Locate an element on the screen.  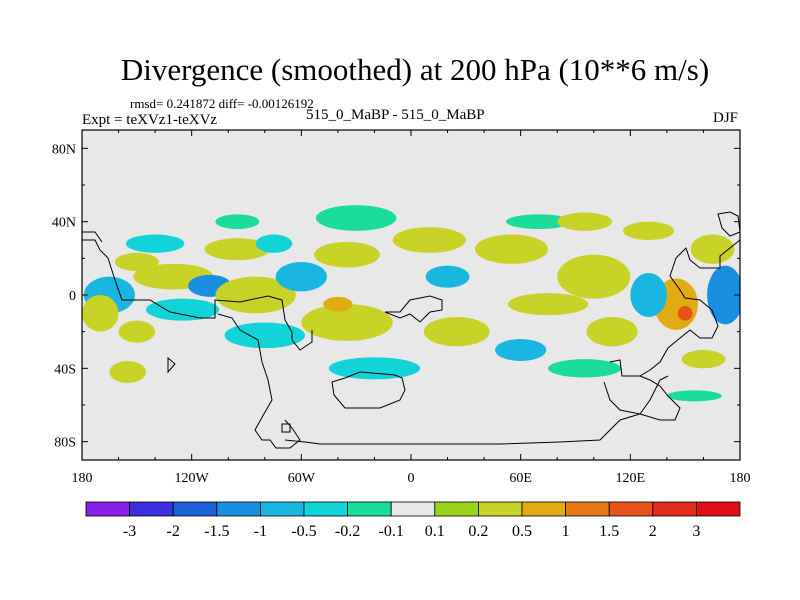
colorbar: -3 -2 -1.5 -1 -0.5 -0.2 -0.1 0.1 0.2 0.5 1 1.5 2 3 is located at coordinates (413, 520).